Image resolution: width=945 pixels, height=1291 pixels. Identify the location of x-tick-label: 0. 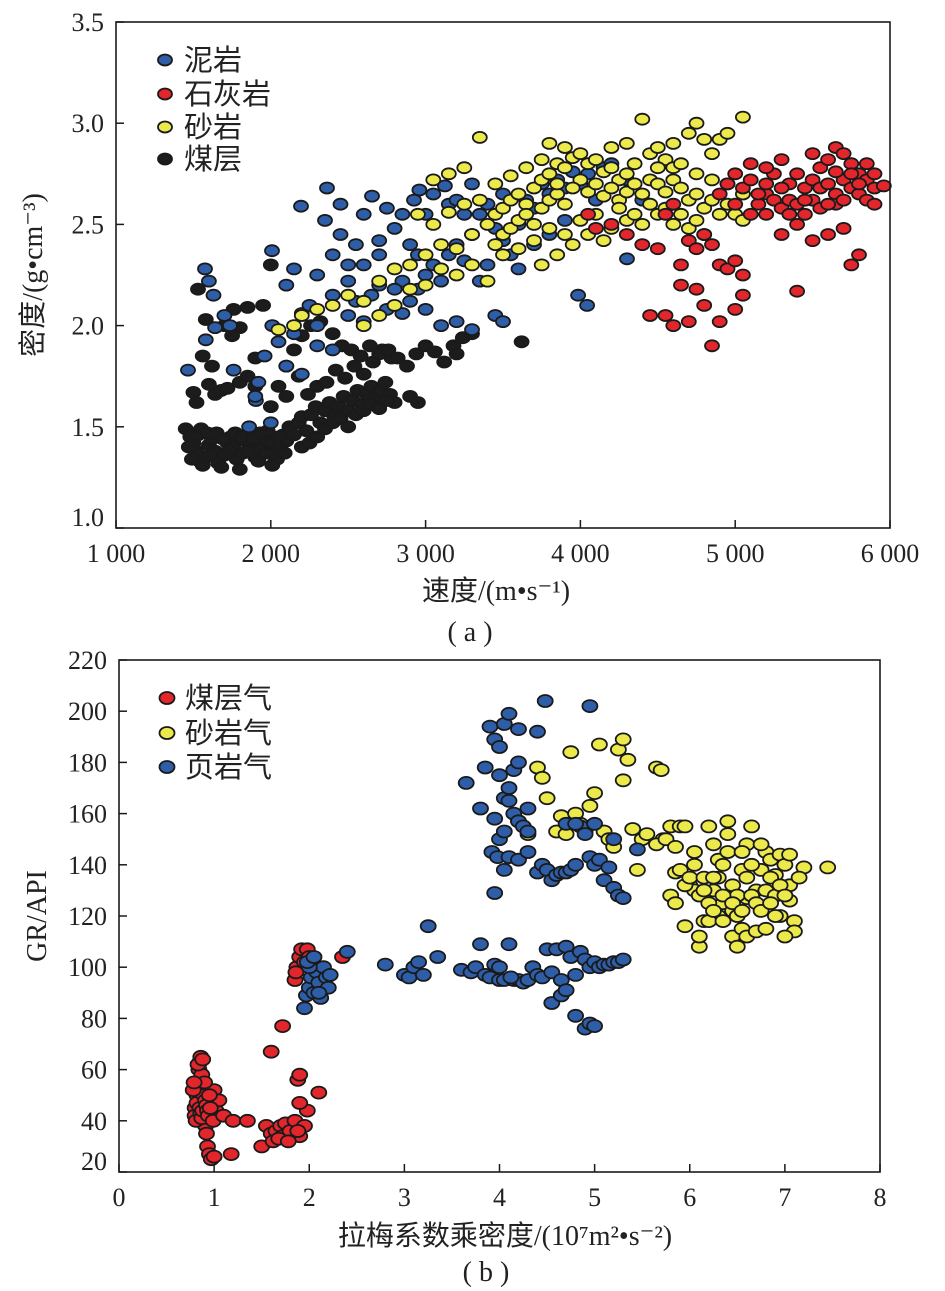
(119, 1197).